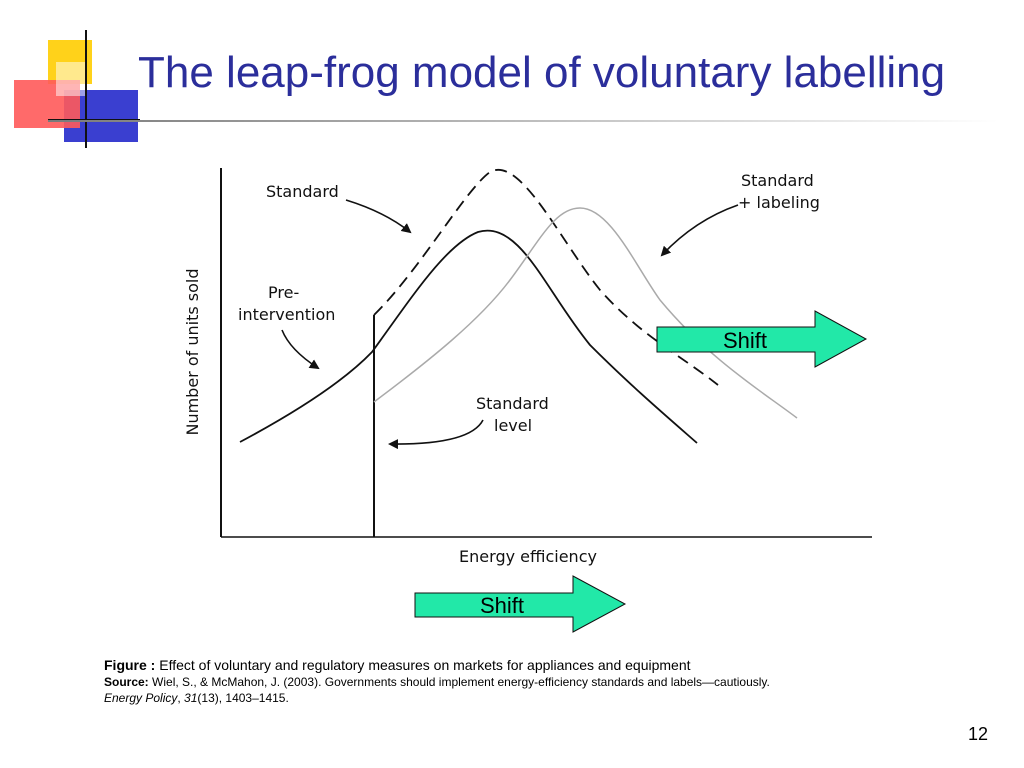 The width and height of the screenshot is (1024, 768). I want to click on shift-arrow-top-label: Shift, so click(745, 340).